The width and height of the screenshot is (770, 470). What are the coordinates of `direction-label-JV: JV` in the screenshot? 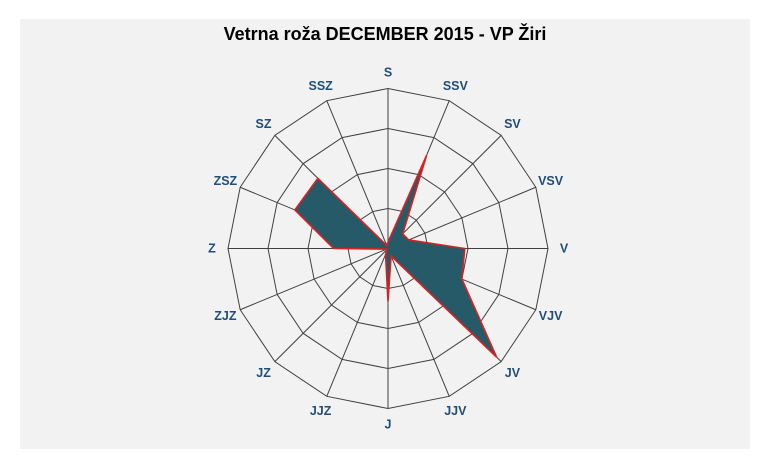 It's located at (513, 373).